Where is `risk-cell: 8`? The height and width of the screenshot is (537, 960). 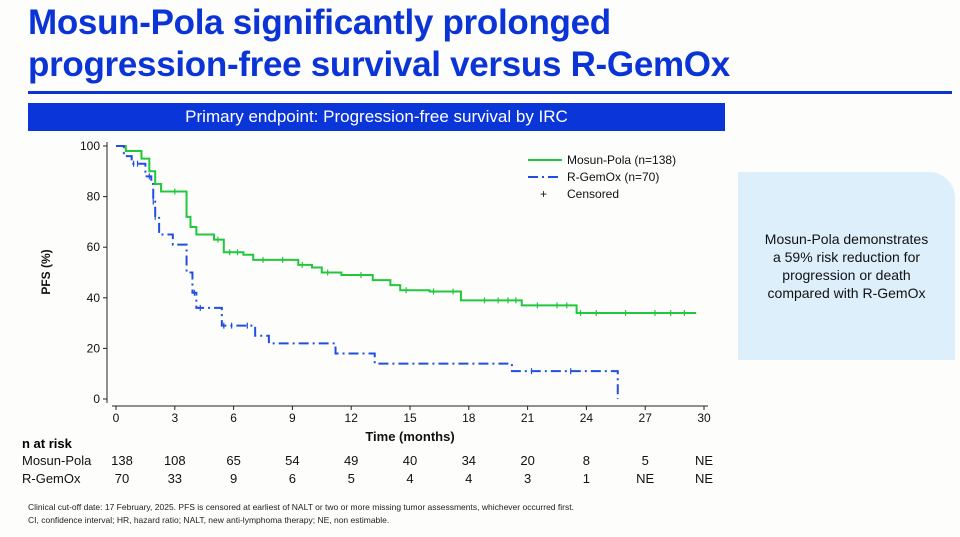 risk-cell: 8 is located at coordinates (586, 460).